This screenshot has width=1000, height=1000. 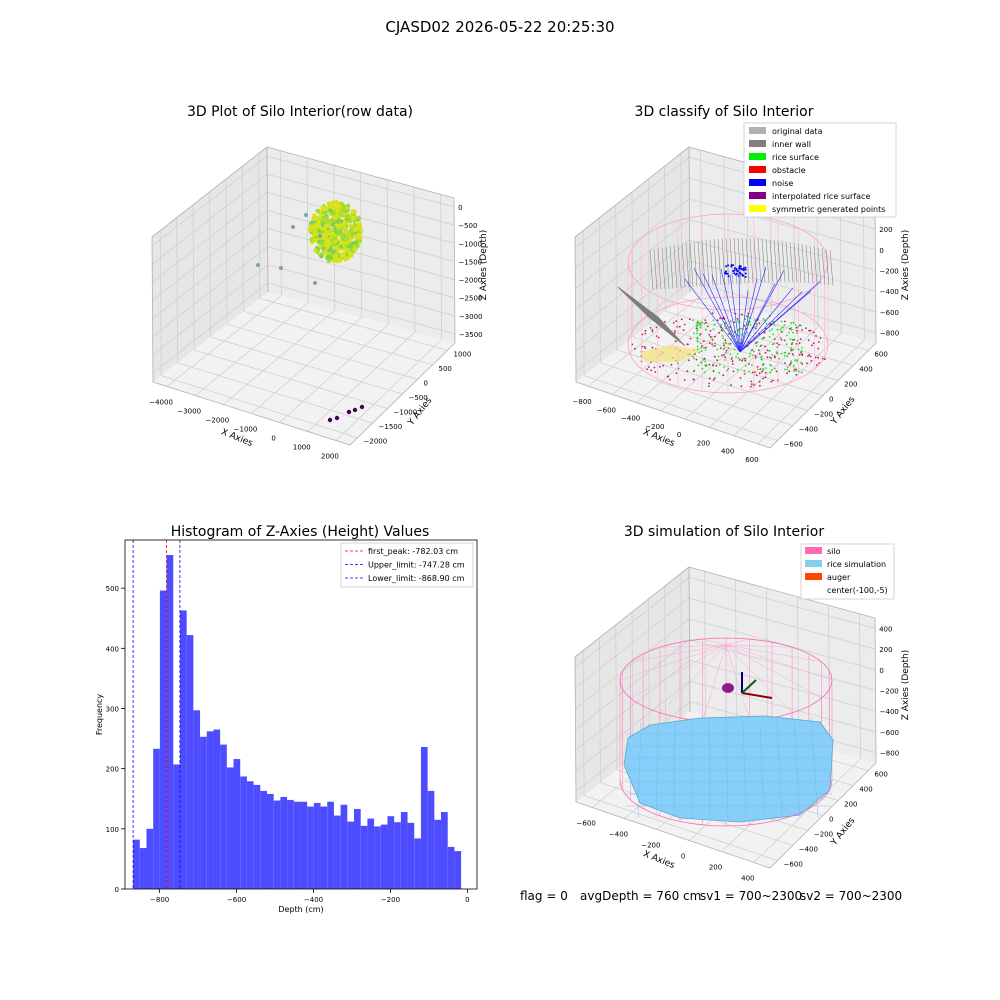 What do you see at coordinates (416, 578) in the screenshot?
I see `histogram-legend-label: Lower_limit: -868.90 cm` at bounding box center [416, 578].